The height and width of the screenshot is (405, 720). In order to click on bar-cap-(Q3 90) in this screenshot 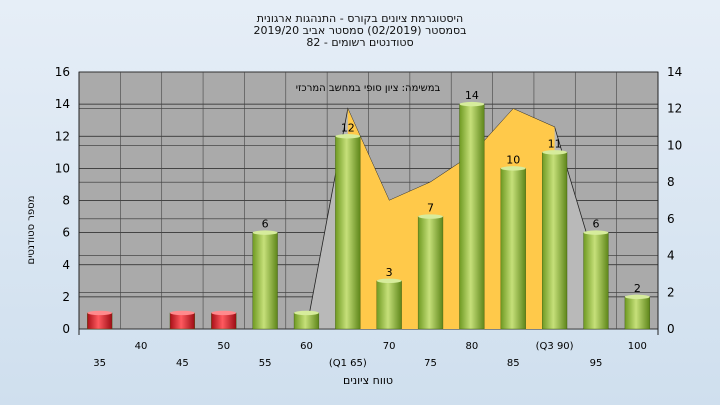, I will do `click(555, 152)`.